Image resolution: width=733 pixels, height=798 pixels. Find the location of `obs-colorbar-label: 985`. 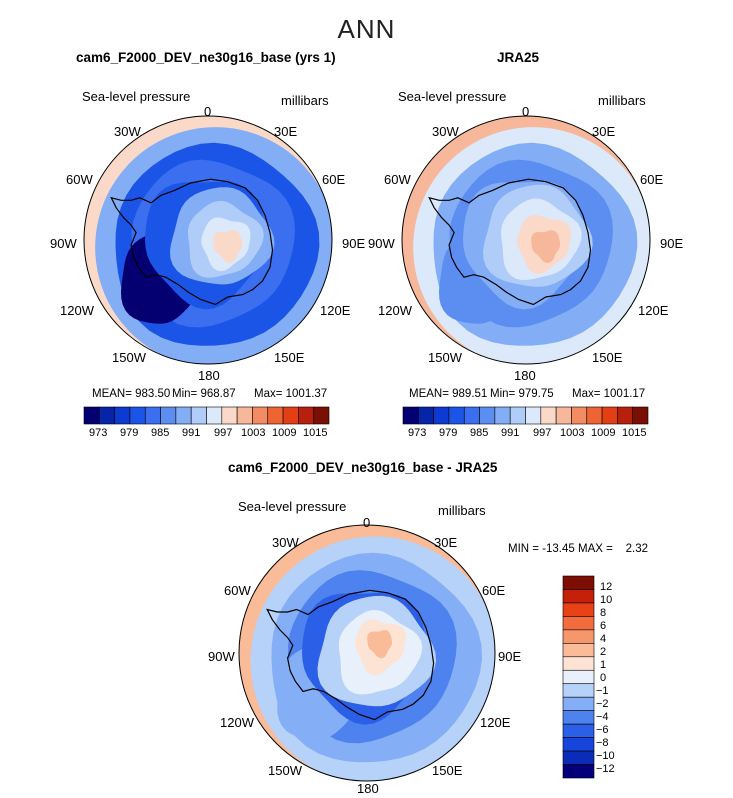

obs-colorbar-label: 985 is located at coordinates (479, 433).